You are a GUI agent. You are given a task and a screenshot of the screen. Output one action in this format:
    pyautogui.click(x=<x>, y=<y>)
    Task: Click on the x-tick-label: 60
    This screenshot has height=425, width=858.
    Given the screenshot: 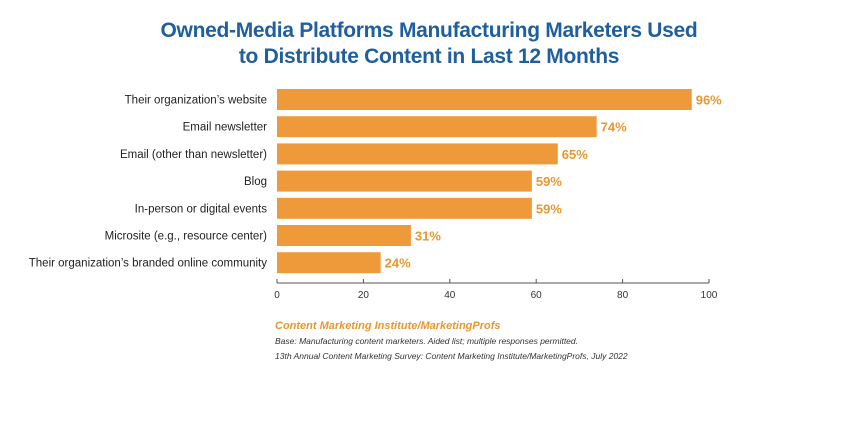 What is the action you would take?
    pyautogui.click(x=537, y=295)
    